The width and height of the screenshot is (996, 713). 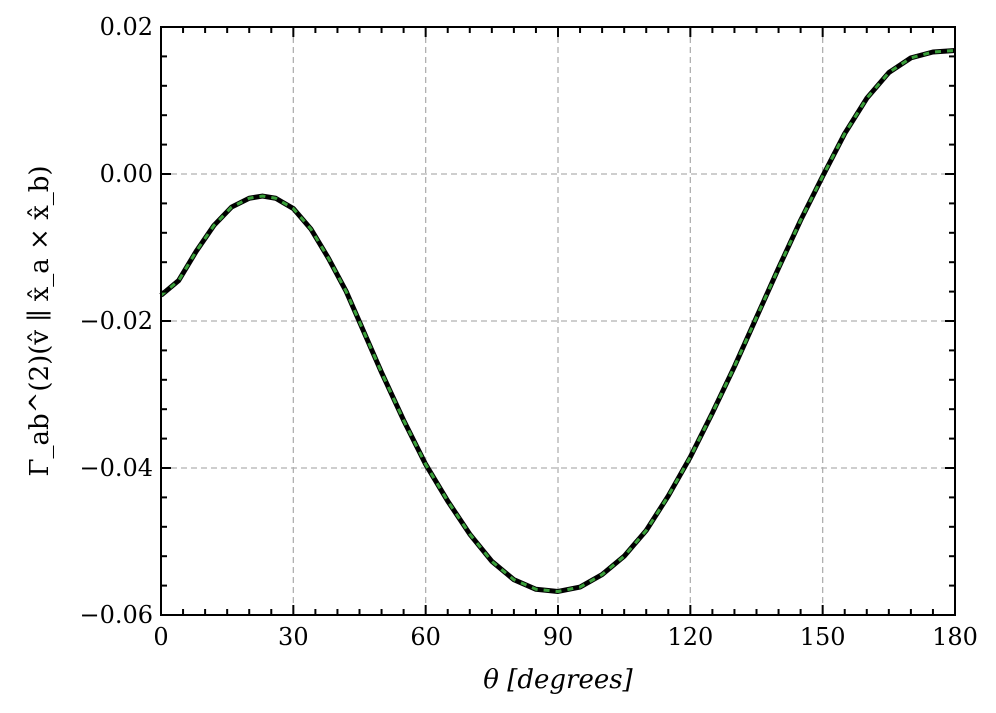 I want to click on y-tick-label-3: 0.00, so click(x=126, y=174).